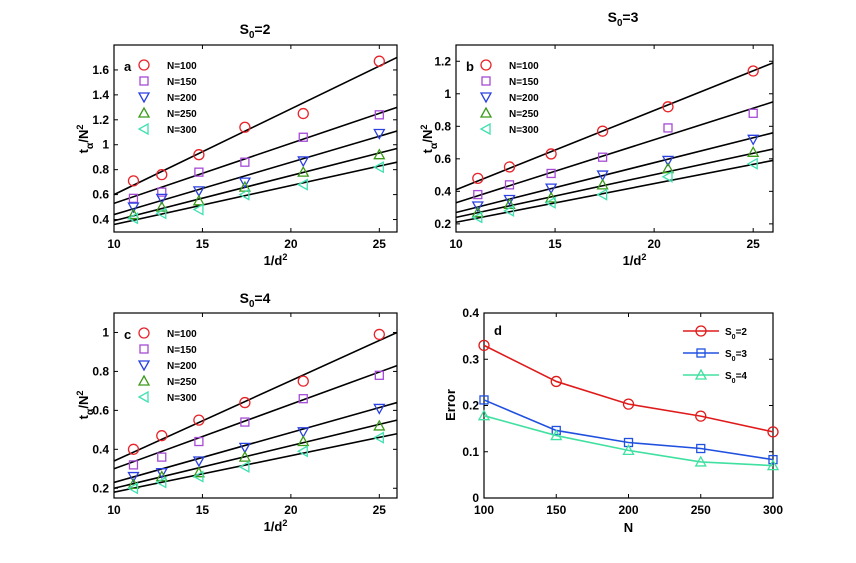 This screenshot has width=856, height=563. What do you see at coordinates (442, 159) in the screenshot?
I see `y-tick-label: 0.6` at bounding box center [442, 159].